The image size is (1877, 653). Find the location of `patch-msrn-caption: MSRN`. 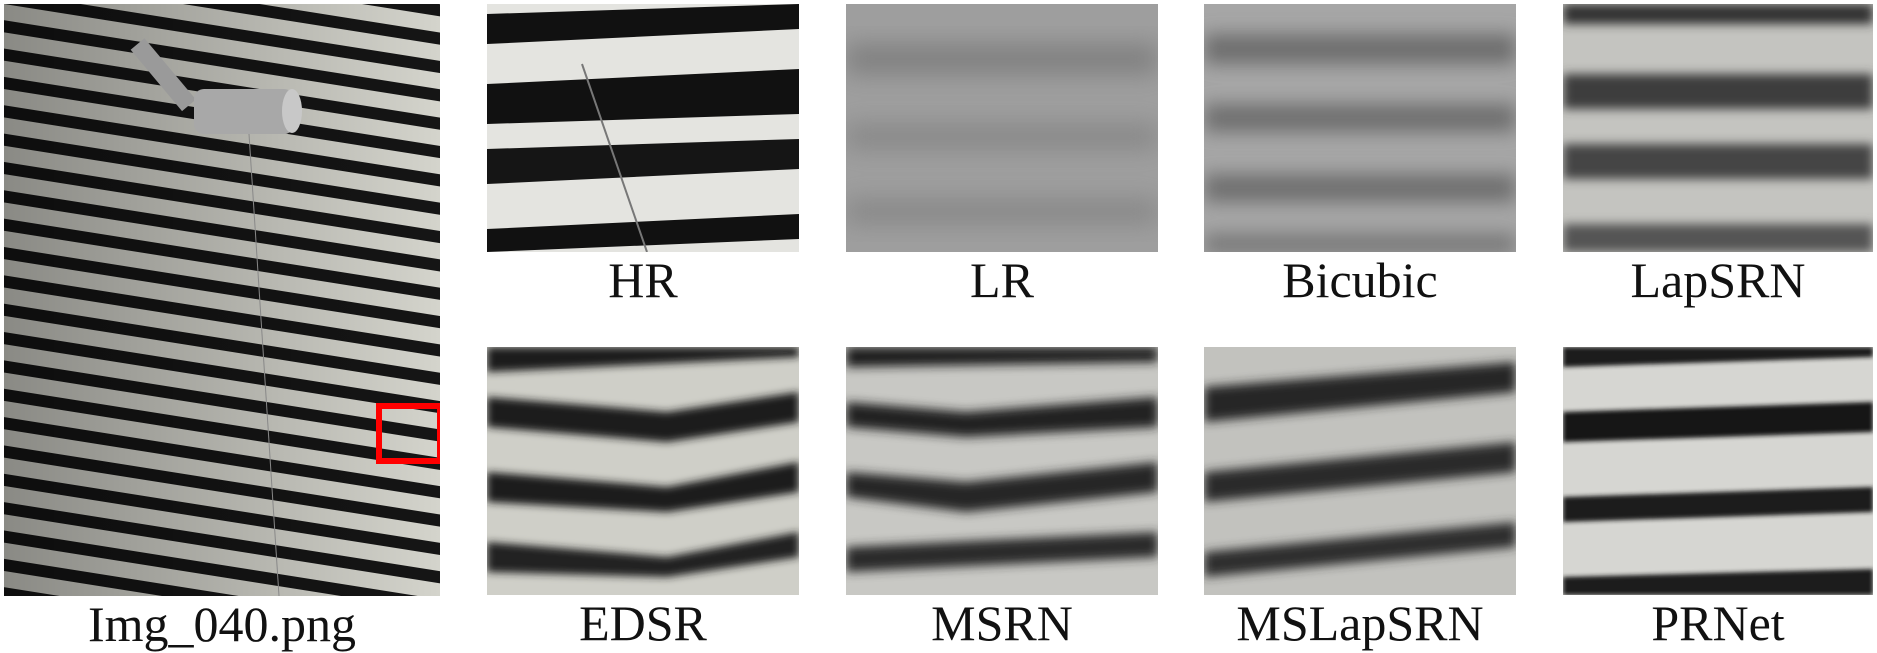

patch-msrn-caption: MSRN is located at coordinates (1002, 623).